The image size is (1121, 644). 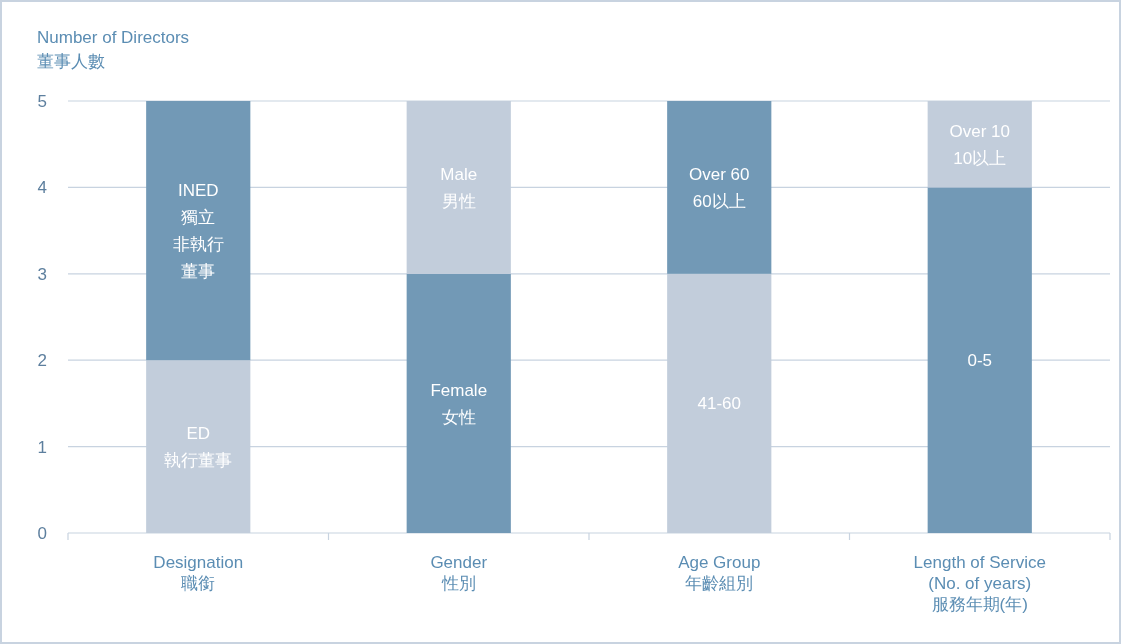 I want to click on x-tick-label: Length of Service (No. of years) 服務年期(年), so click(x=979, y=583).